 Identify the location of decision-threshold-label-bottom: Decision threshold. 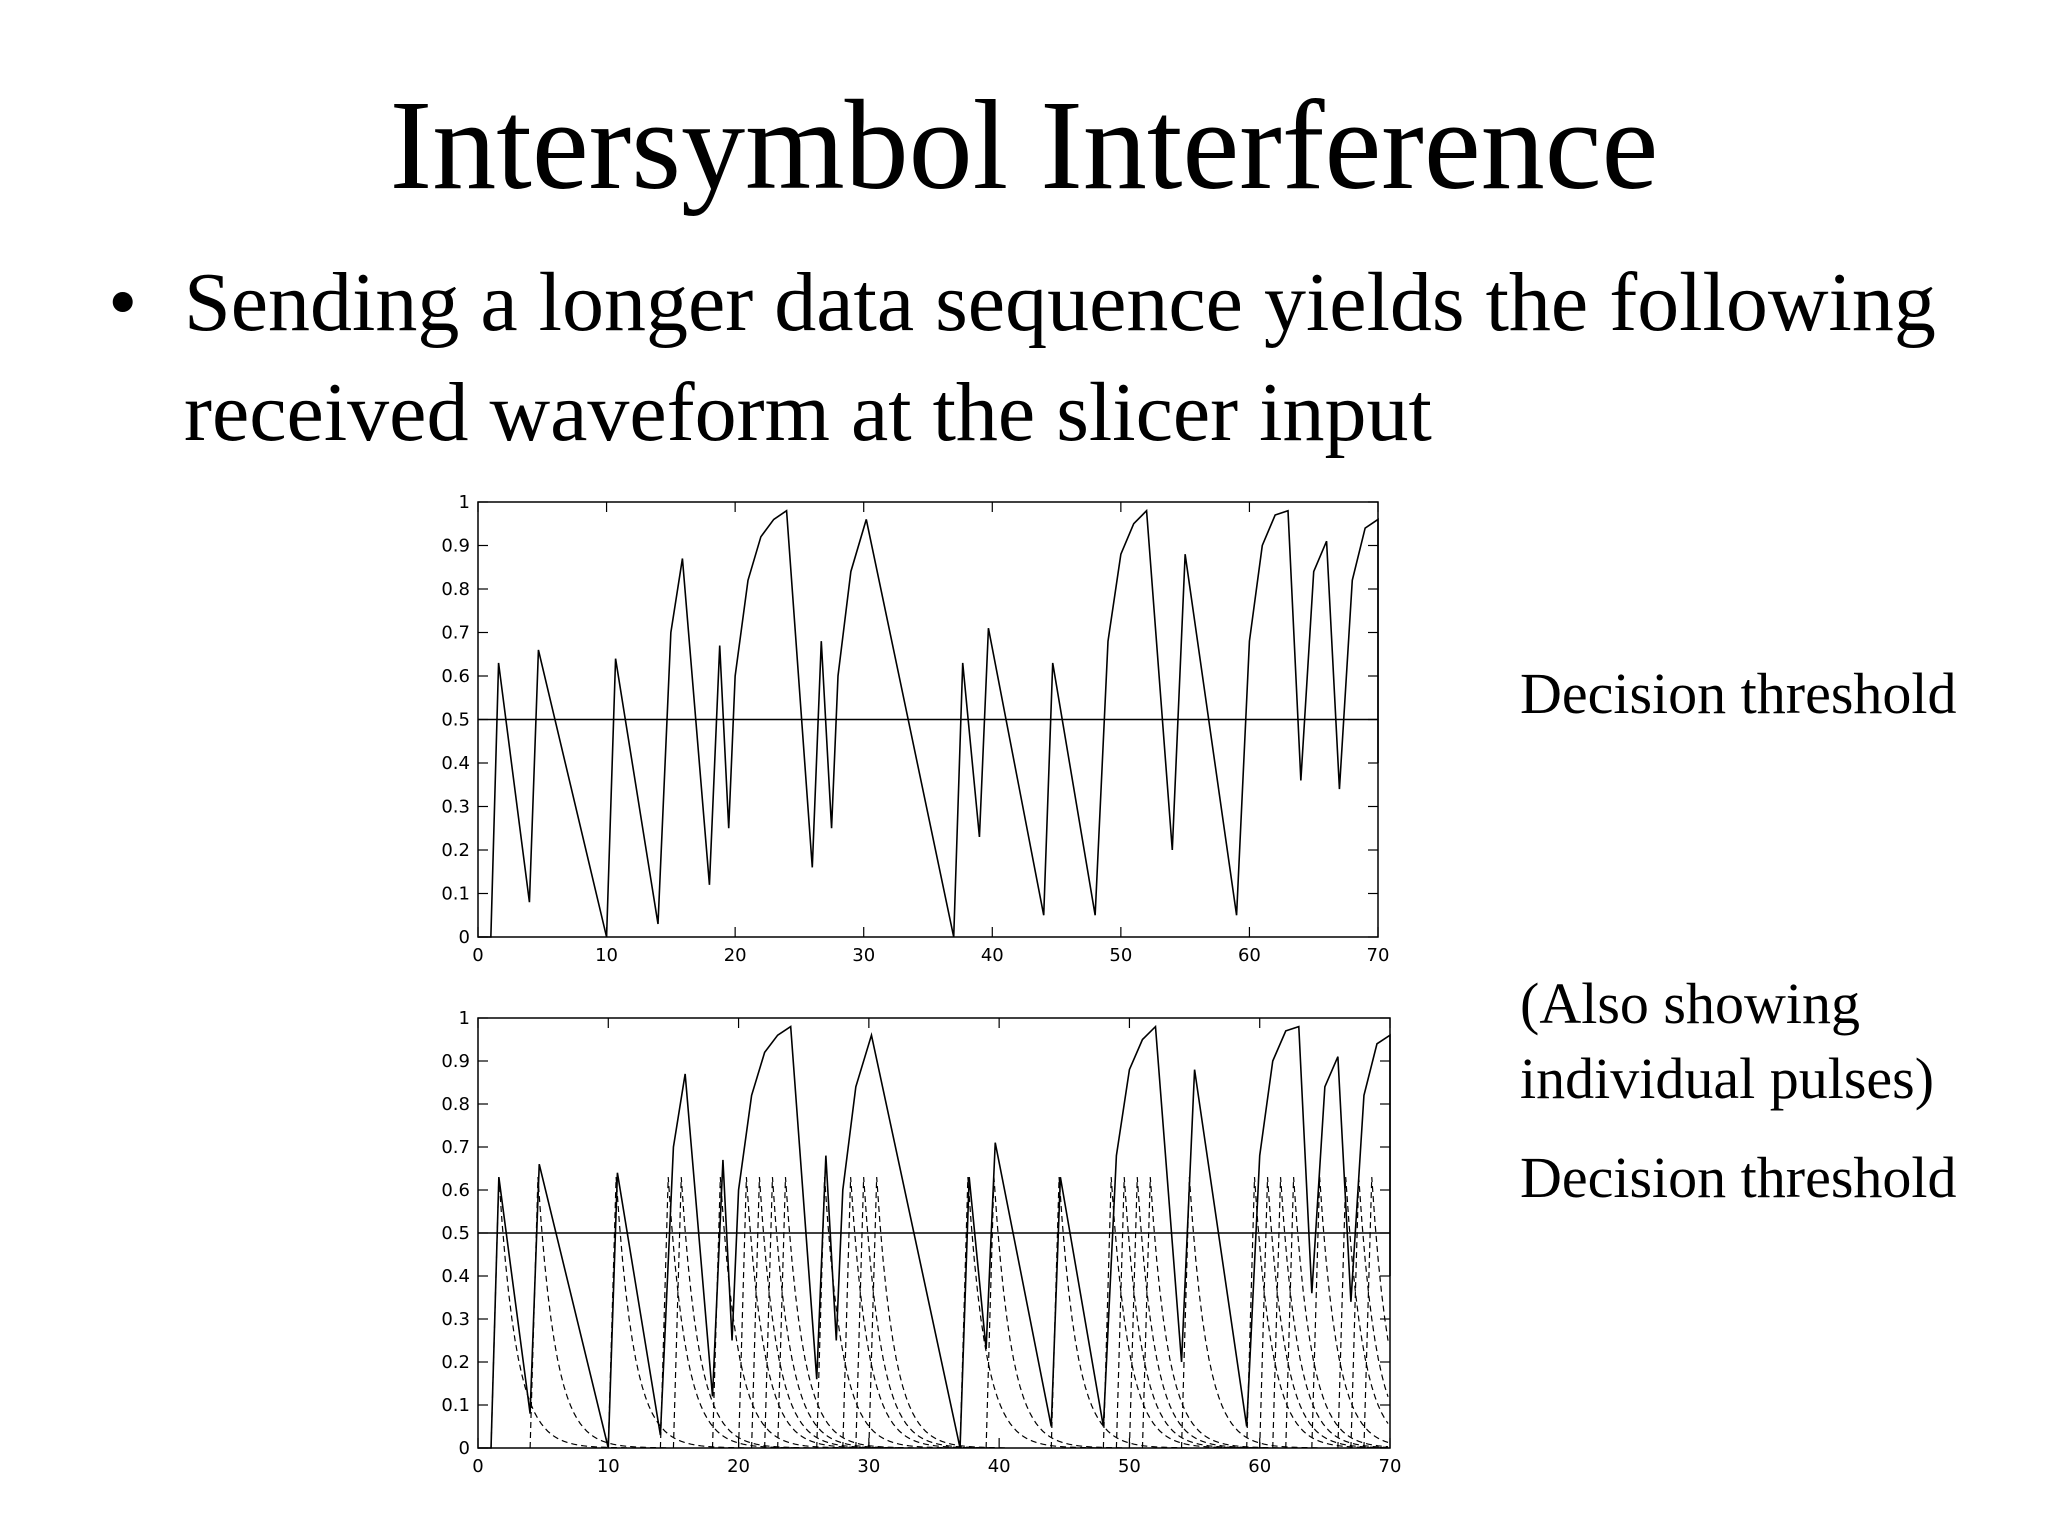
(1738, 1177).